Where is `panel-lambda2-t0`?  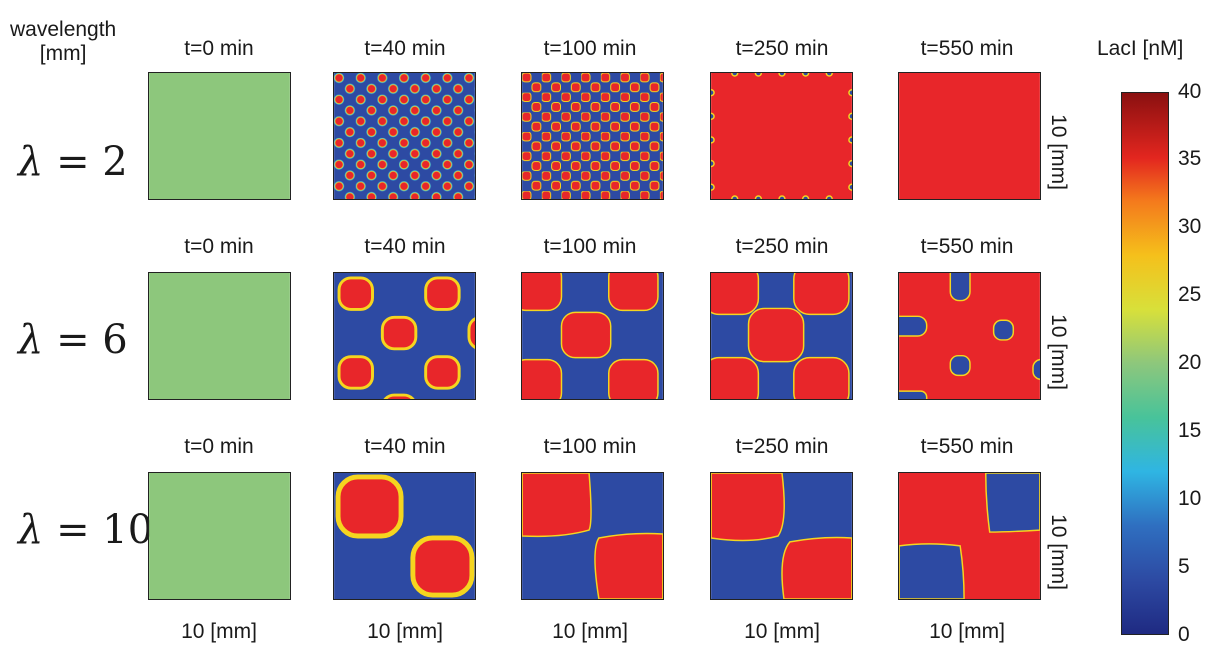
panel-lambda2-t0 is located at coordinates (219, 136).